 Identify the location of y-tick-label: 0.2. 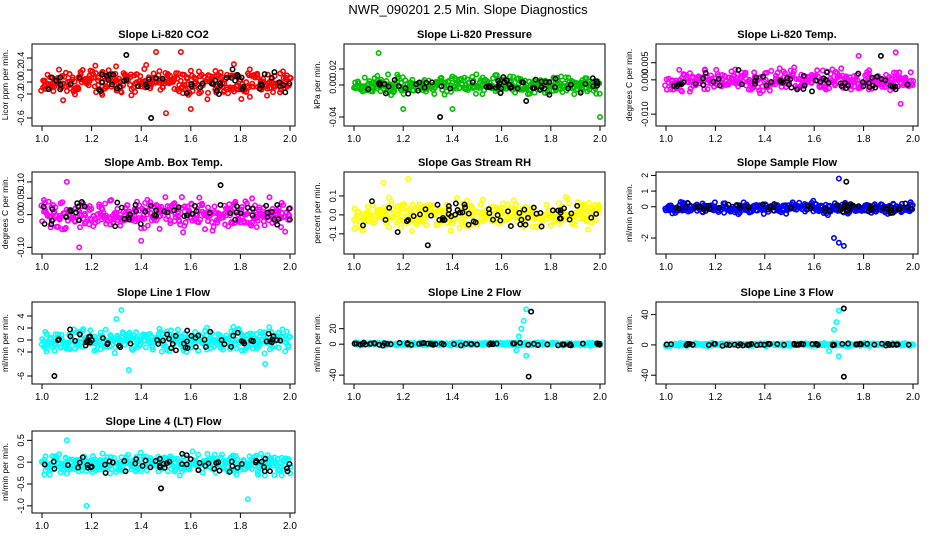
(21, 70).